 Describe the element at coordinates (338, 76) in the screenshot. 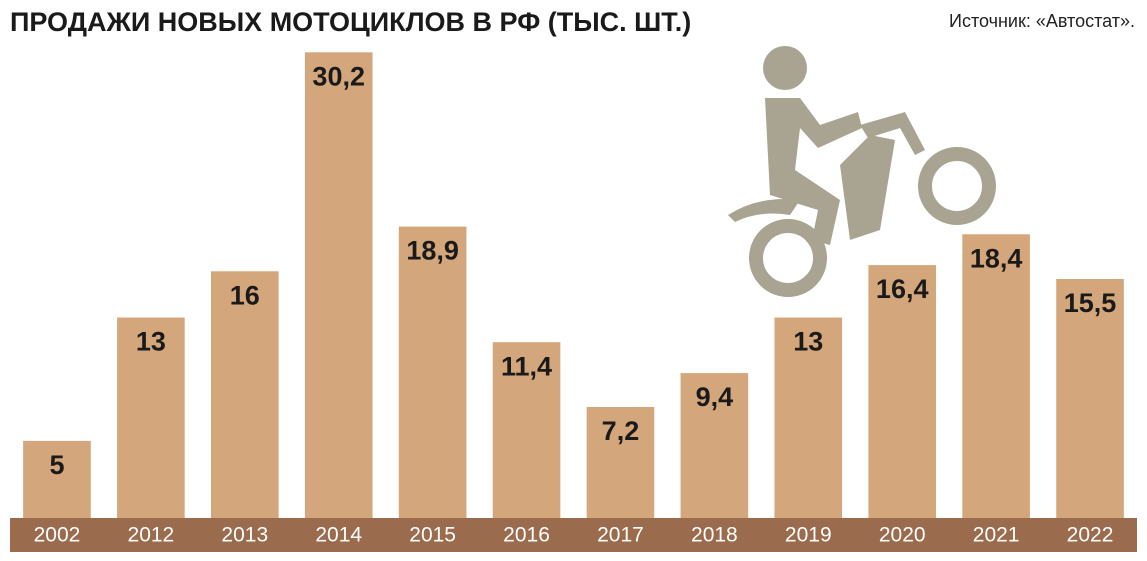

I see `value-label: 30,2` at that location.